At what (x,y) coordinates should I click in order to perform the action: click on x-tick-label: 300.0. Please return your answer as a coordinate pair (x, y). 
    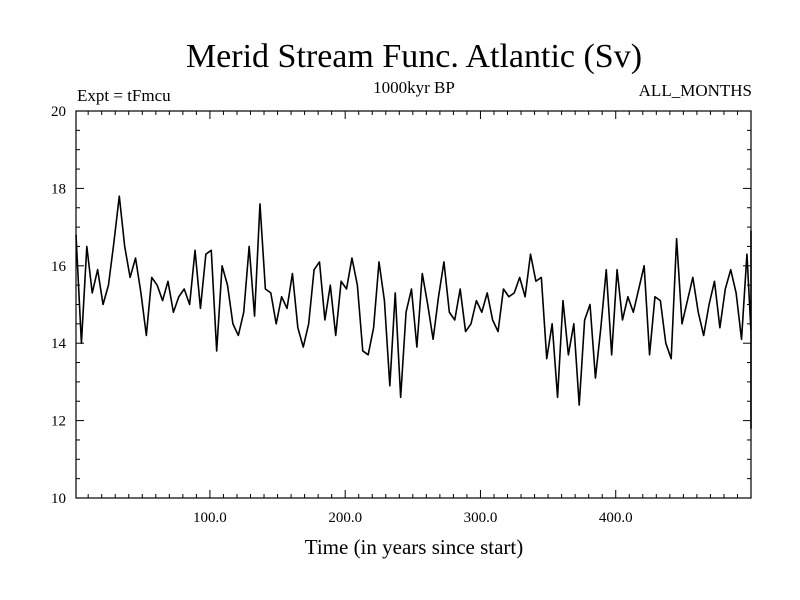
    Looking at the image, I should click on (481, 518).